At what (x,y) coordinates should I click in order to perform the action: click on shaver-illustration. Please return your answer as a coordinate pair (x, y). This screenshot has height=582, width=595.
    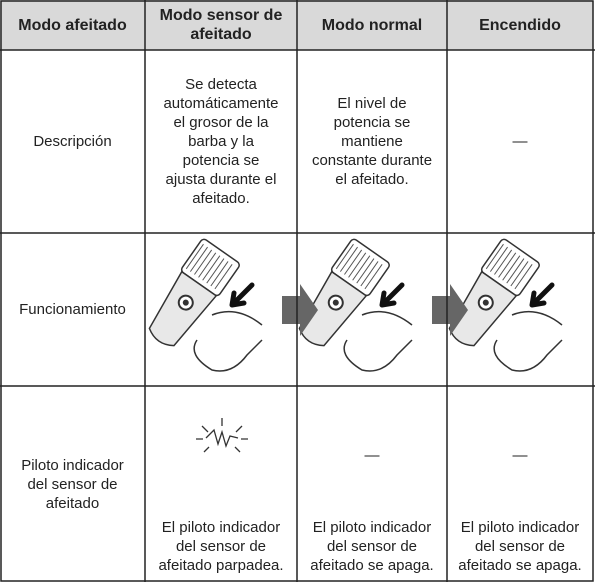
    Looking at the image, I should click on (201, 304).